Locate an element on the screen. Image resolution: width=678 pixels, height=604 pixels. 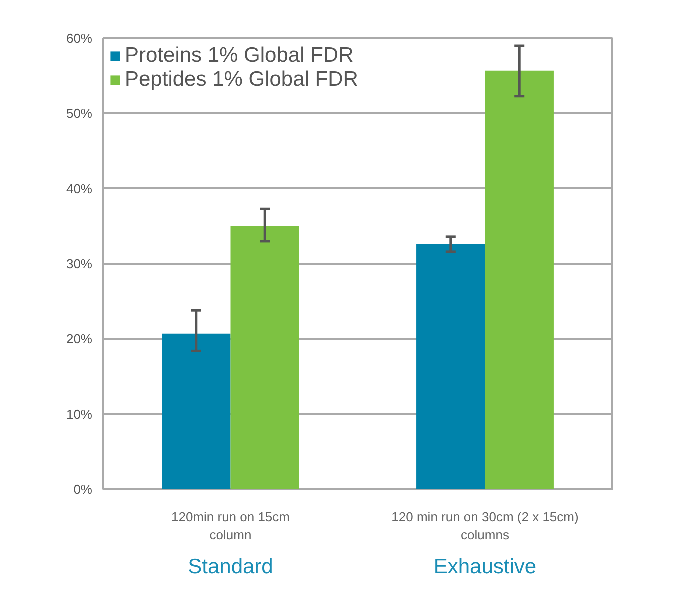
legend-label: Proteins 1% Global FDR is located at coordinates (239, 56).